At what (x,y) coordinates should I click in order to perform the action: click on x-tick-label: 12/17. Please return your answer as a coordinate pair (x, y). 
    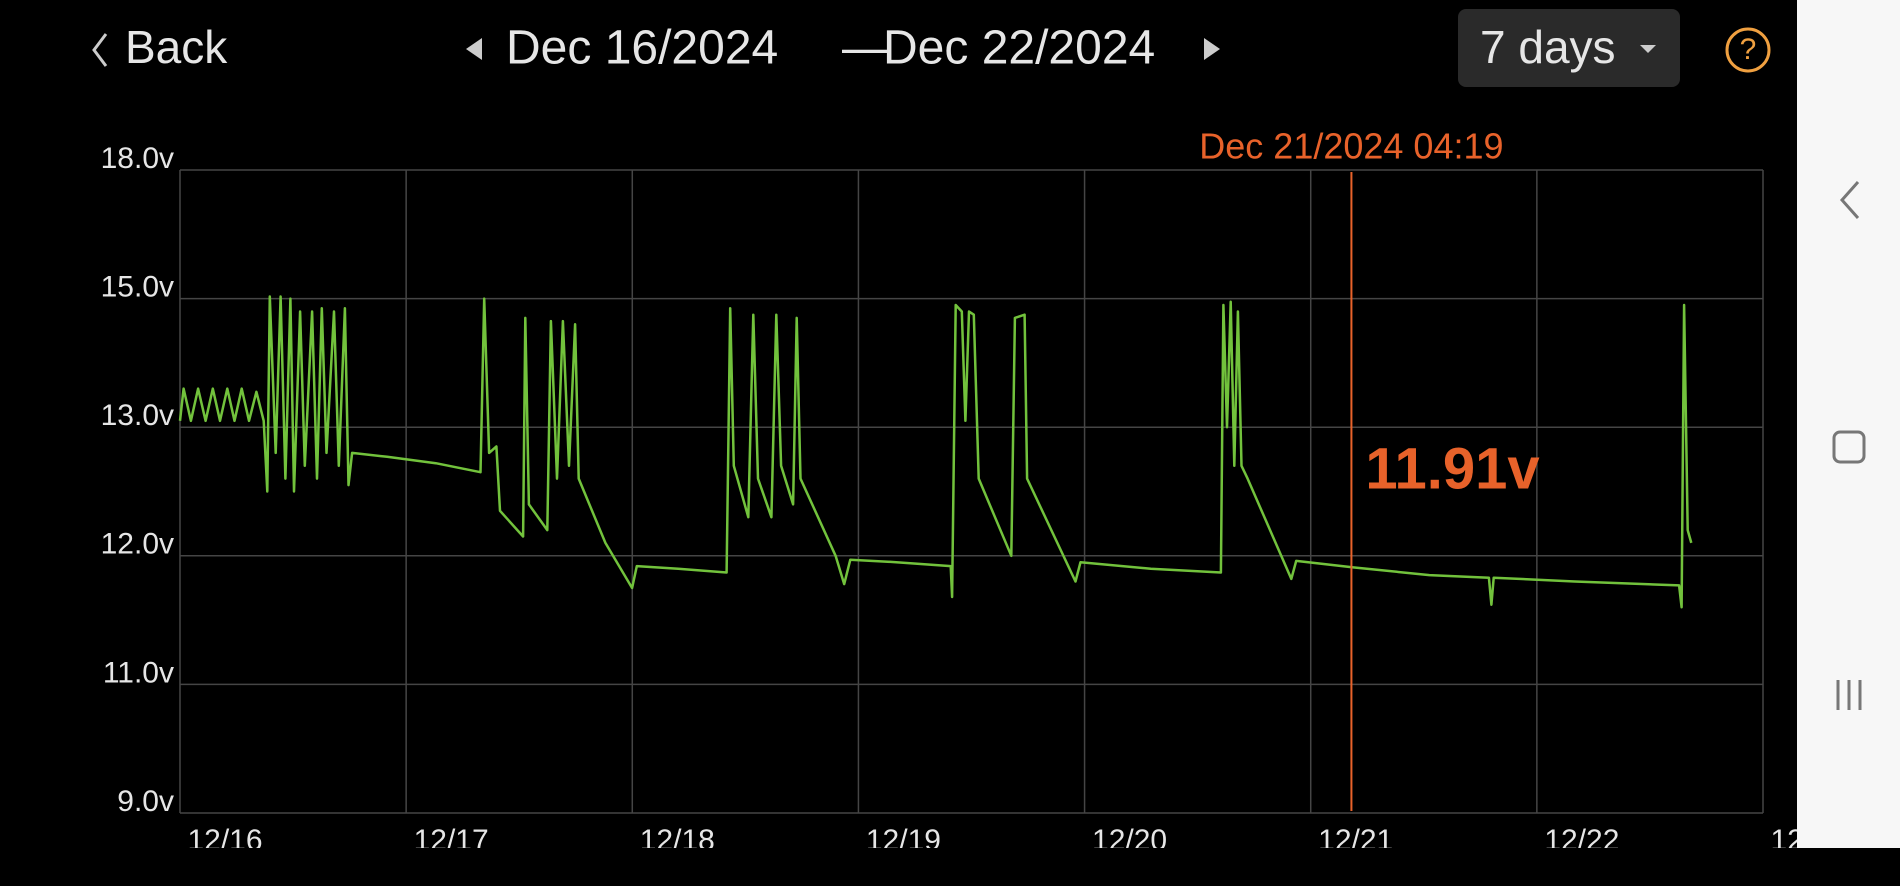
    Looking at the image, I should click on (451, 840).